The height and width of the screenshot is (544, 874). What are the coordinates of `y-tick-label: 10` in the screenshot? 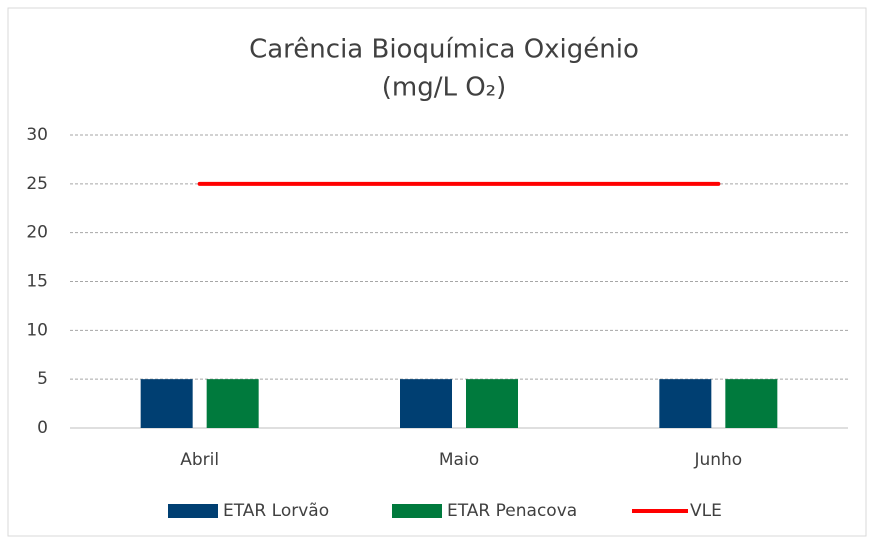 It's located at (37, 330).